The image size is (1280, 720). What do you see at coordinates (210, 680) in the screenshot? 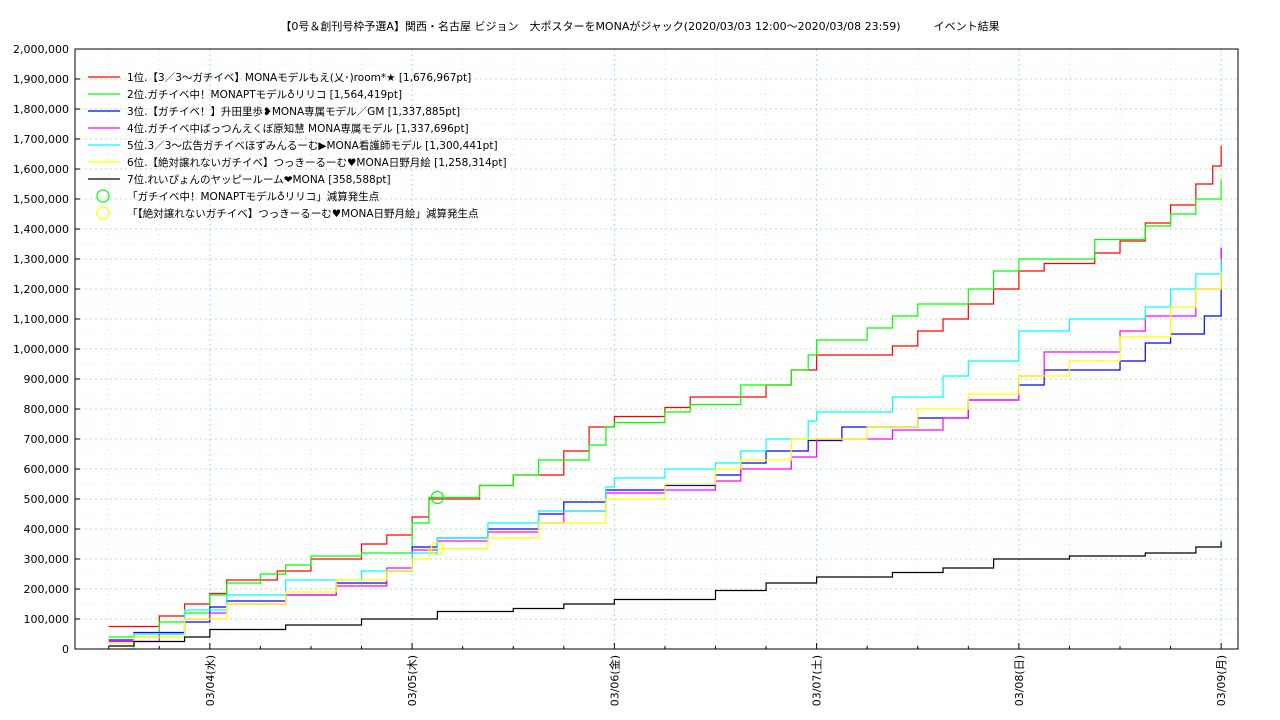
I see `x-tick-label: 03/04(水)` at bounding box center [210, 680].